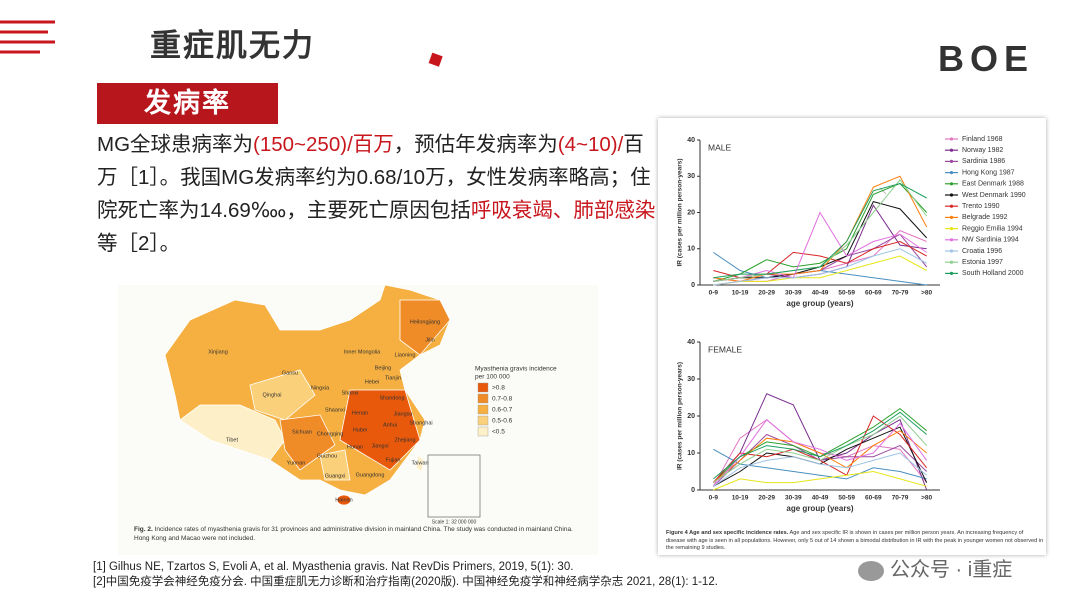 The image size is (1080, 608). I want to click on highlight-text: (150~250)/百万, so click(323, 144).